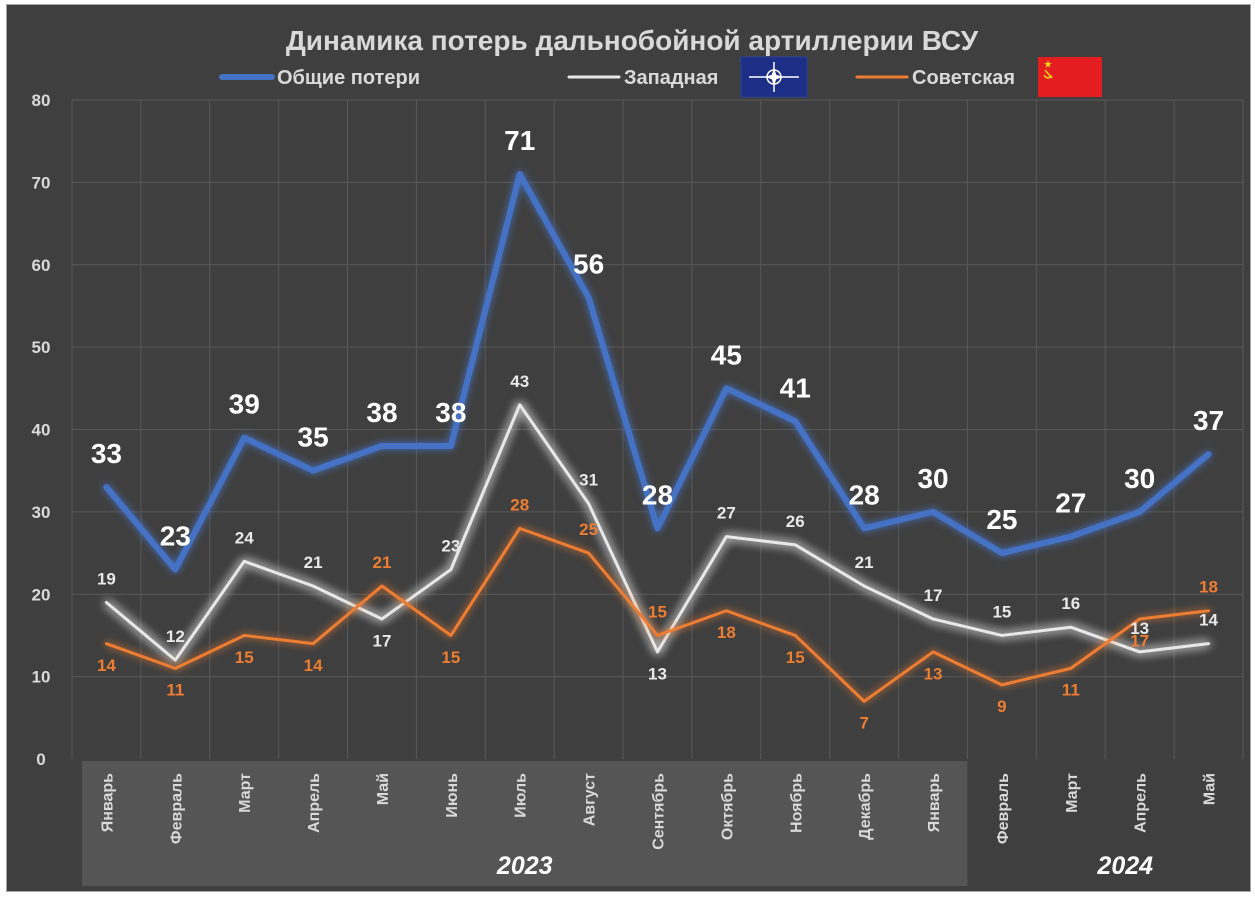 This screenshot has height=900, width=1255. I want to click on x-tick-label: Сентябрь, so click(659, 811).